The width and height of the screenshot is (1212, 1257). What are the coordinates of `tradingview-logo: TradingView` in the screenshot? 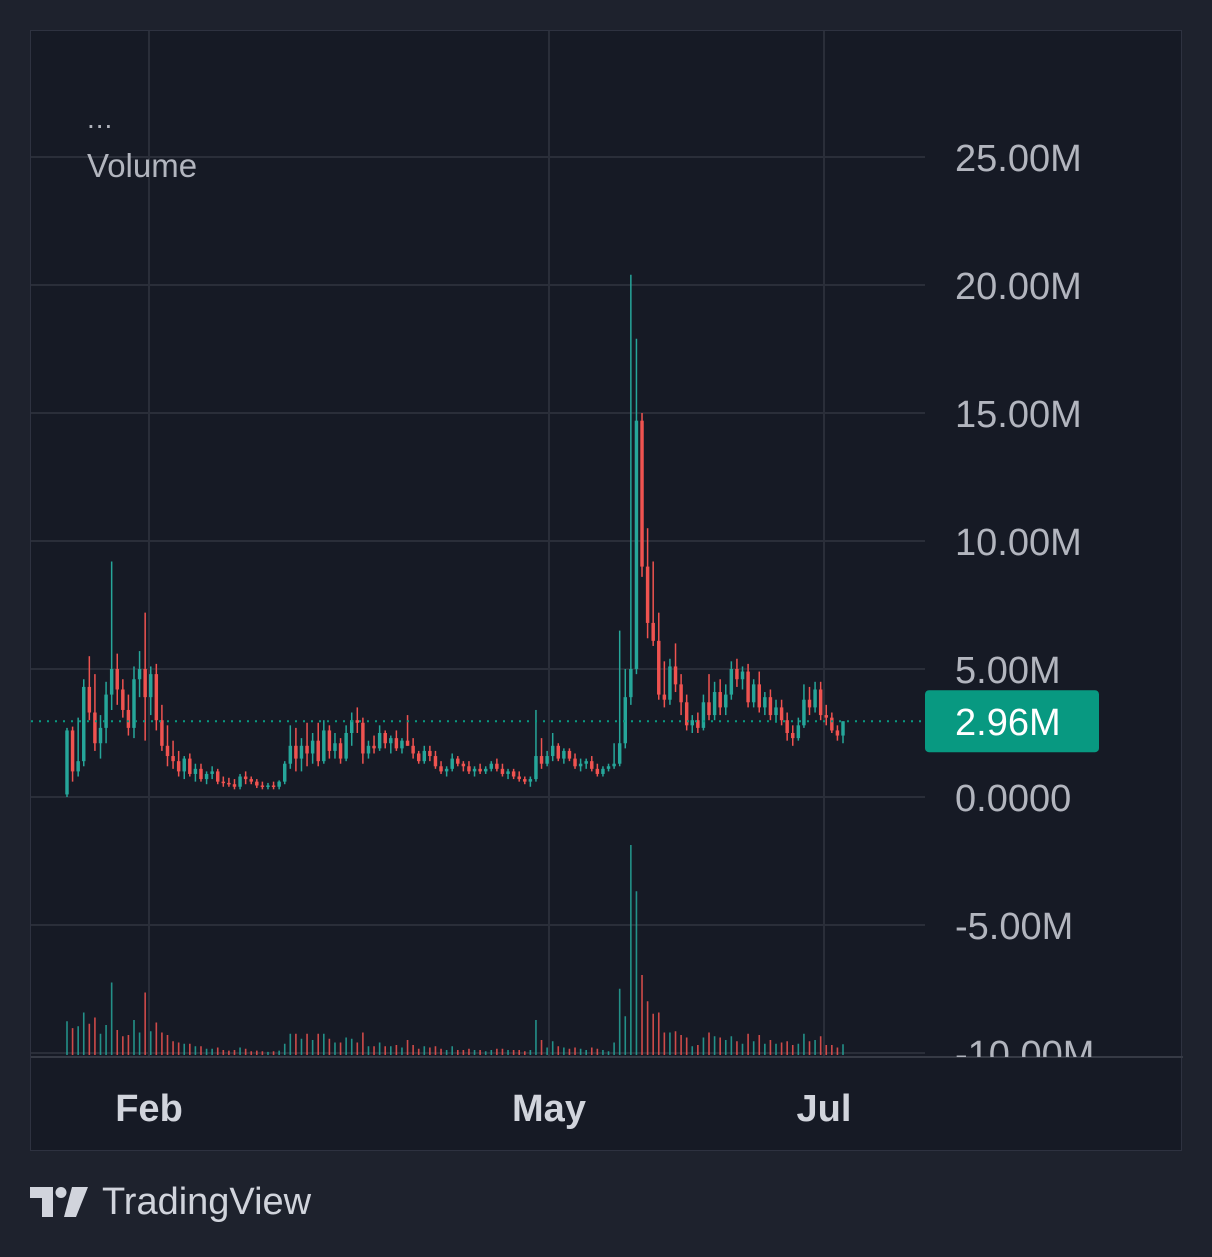 It's located at (170, 1202).